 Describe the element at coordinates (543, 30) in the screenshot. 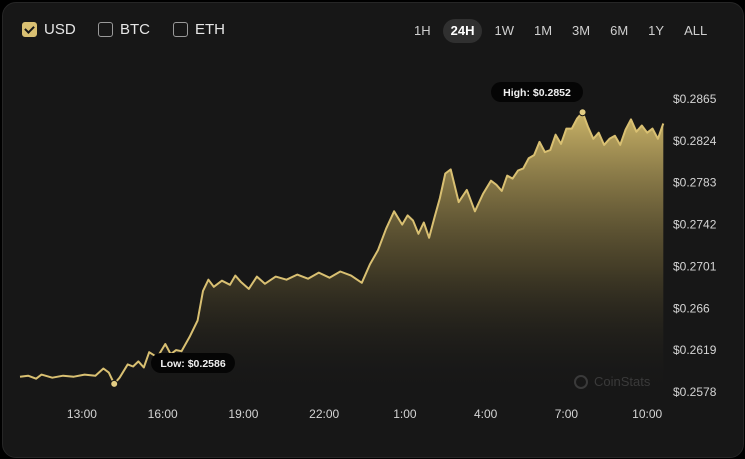

I see `range-1m-button: 1M` at that location.